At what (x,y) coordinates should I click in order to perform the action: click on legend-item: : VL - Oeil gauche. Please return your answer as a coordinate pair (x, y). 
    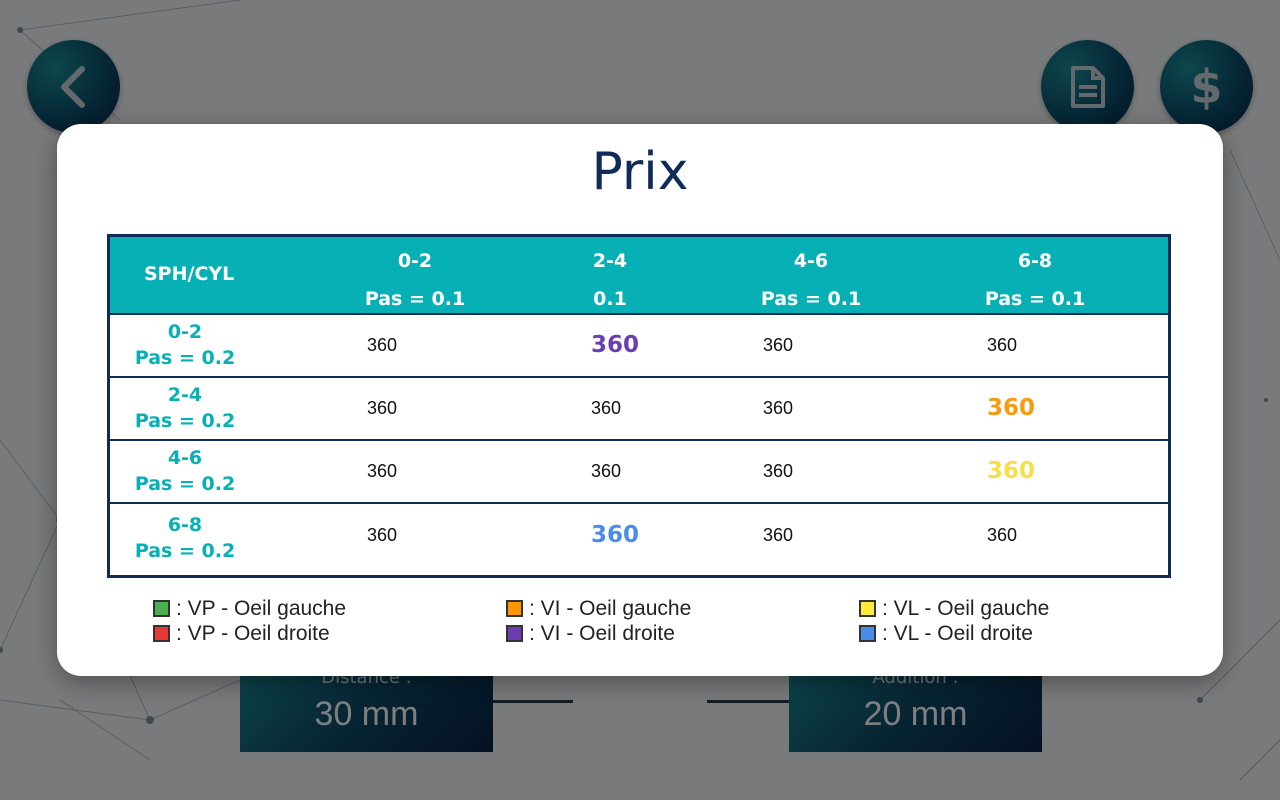
    Looking at the image, I should click on (954, 608).